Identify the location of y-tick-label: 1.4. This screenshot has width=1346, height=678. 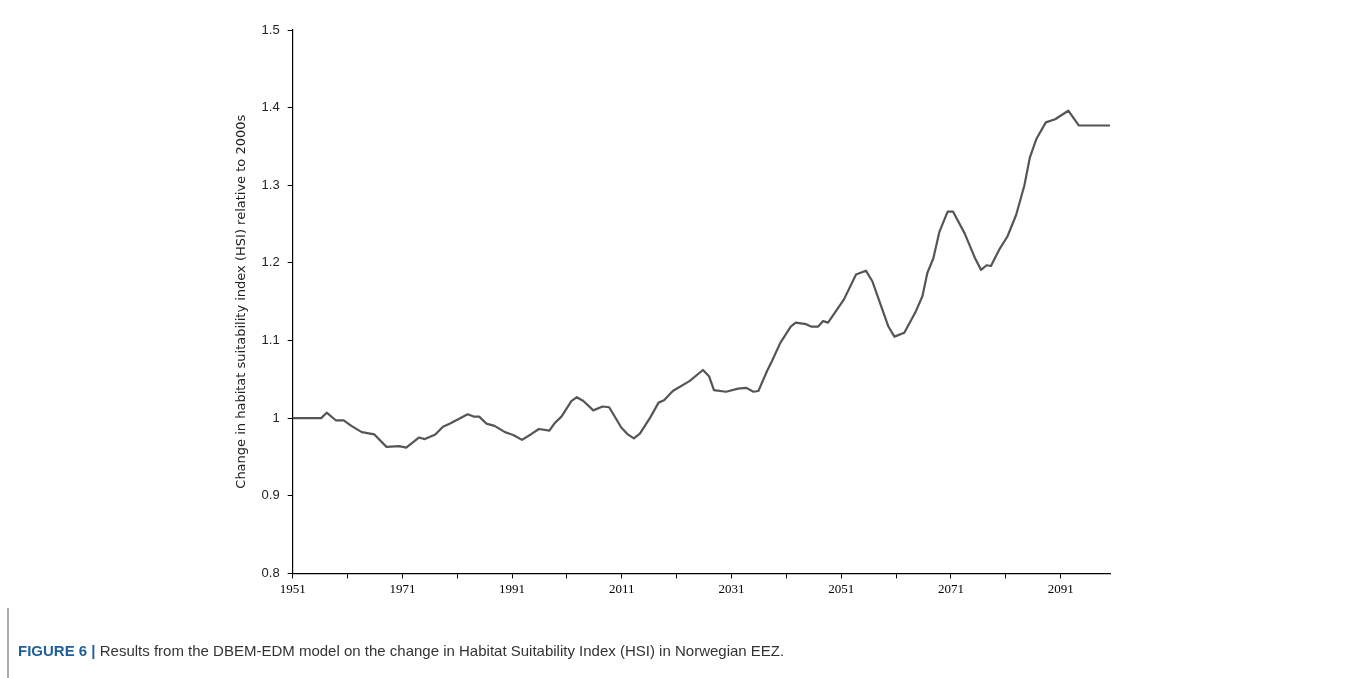
(270, 107).